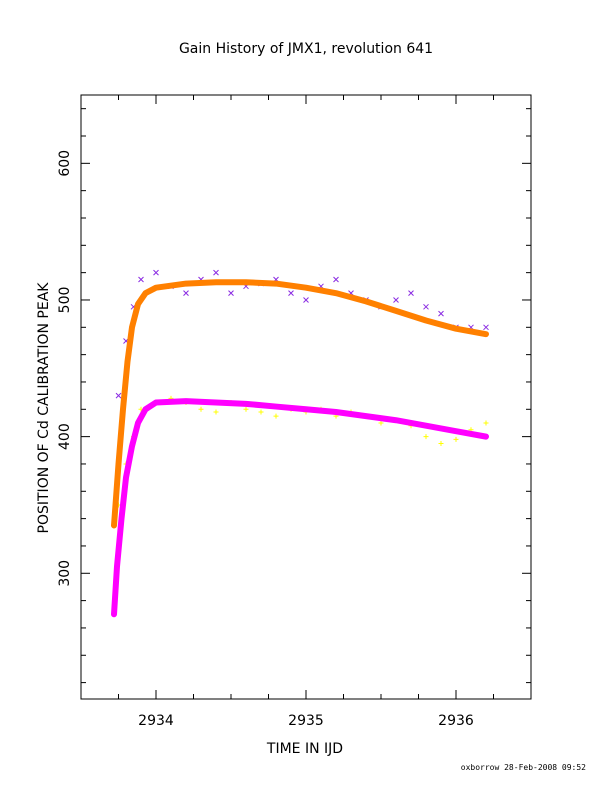 Image resolution: width=612 pixels, height=792 pixels. What do you see at coordinates (523, 767) in the screenshot?
I see `footer-timestamp: oxborrow 28-Feb-2008 09:52` at bounding box center [523, 767].